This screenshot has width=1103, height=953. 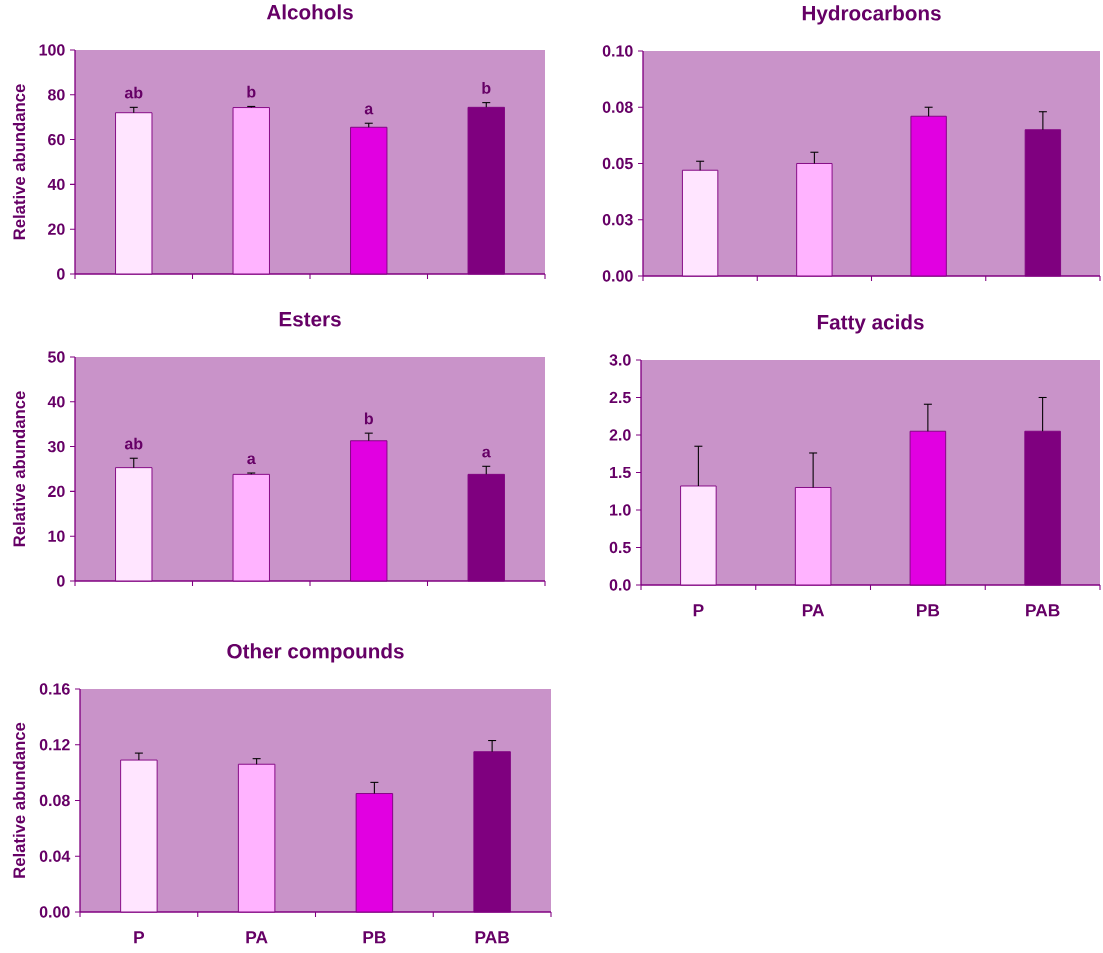 What do you see at coordinates (55, 856) in the screenshot?
I see `y-tick-label: 0.04` at bounding box center [55, 856].